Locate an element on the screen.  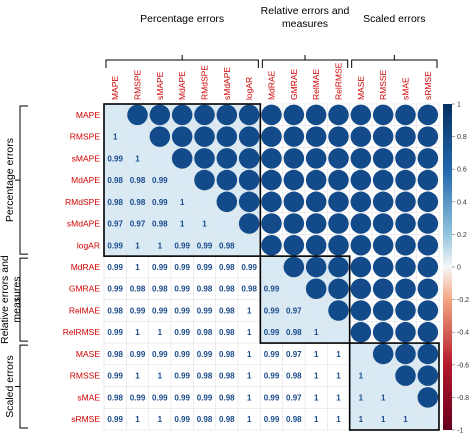
colorbar-tick-label: 0.8 is located at coordinates (462, 137).